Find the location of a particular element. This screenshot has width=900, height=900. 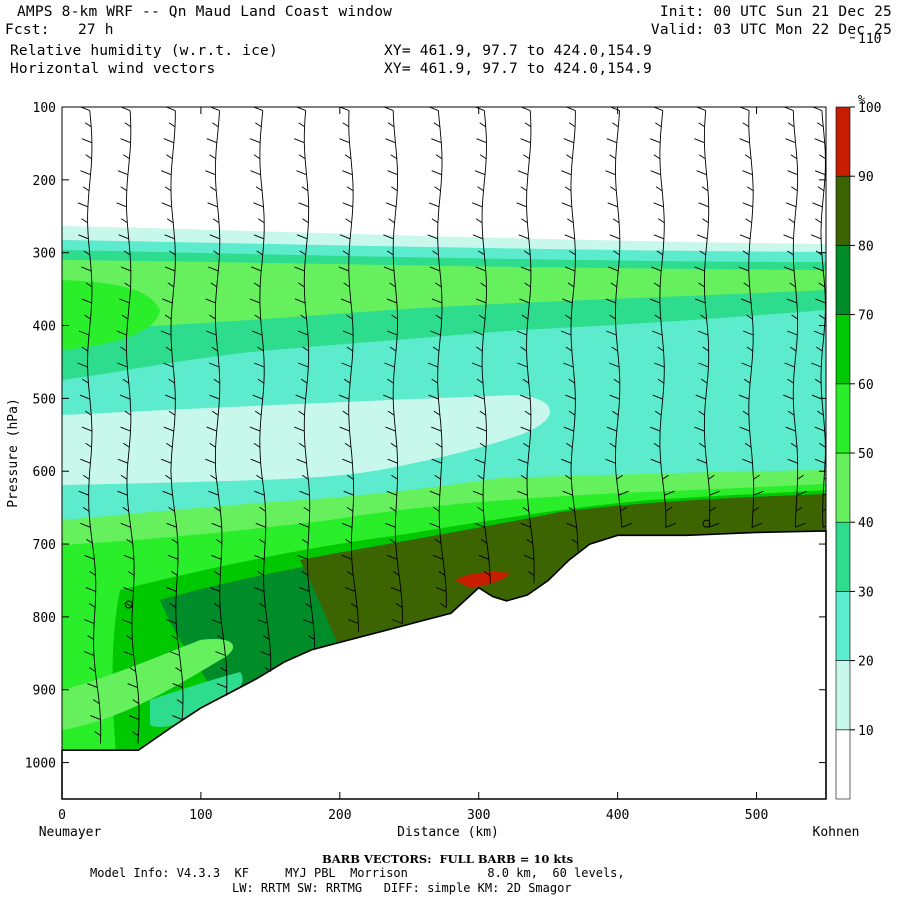

init-time: Init: 00 UTC Sun 21 Dec 25 is located at coordinates (775, 12).